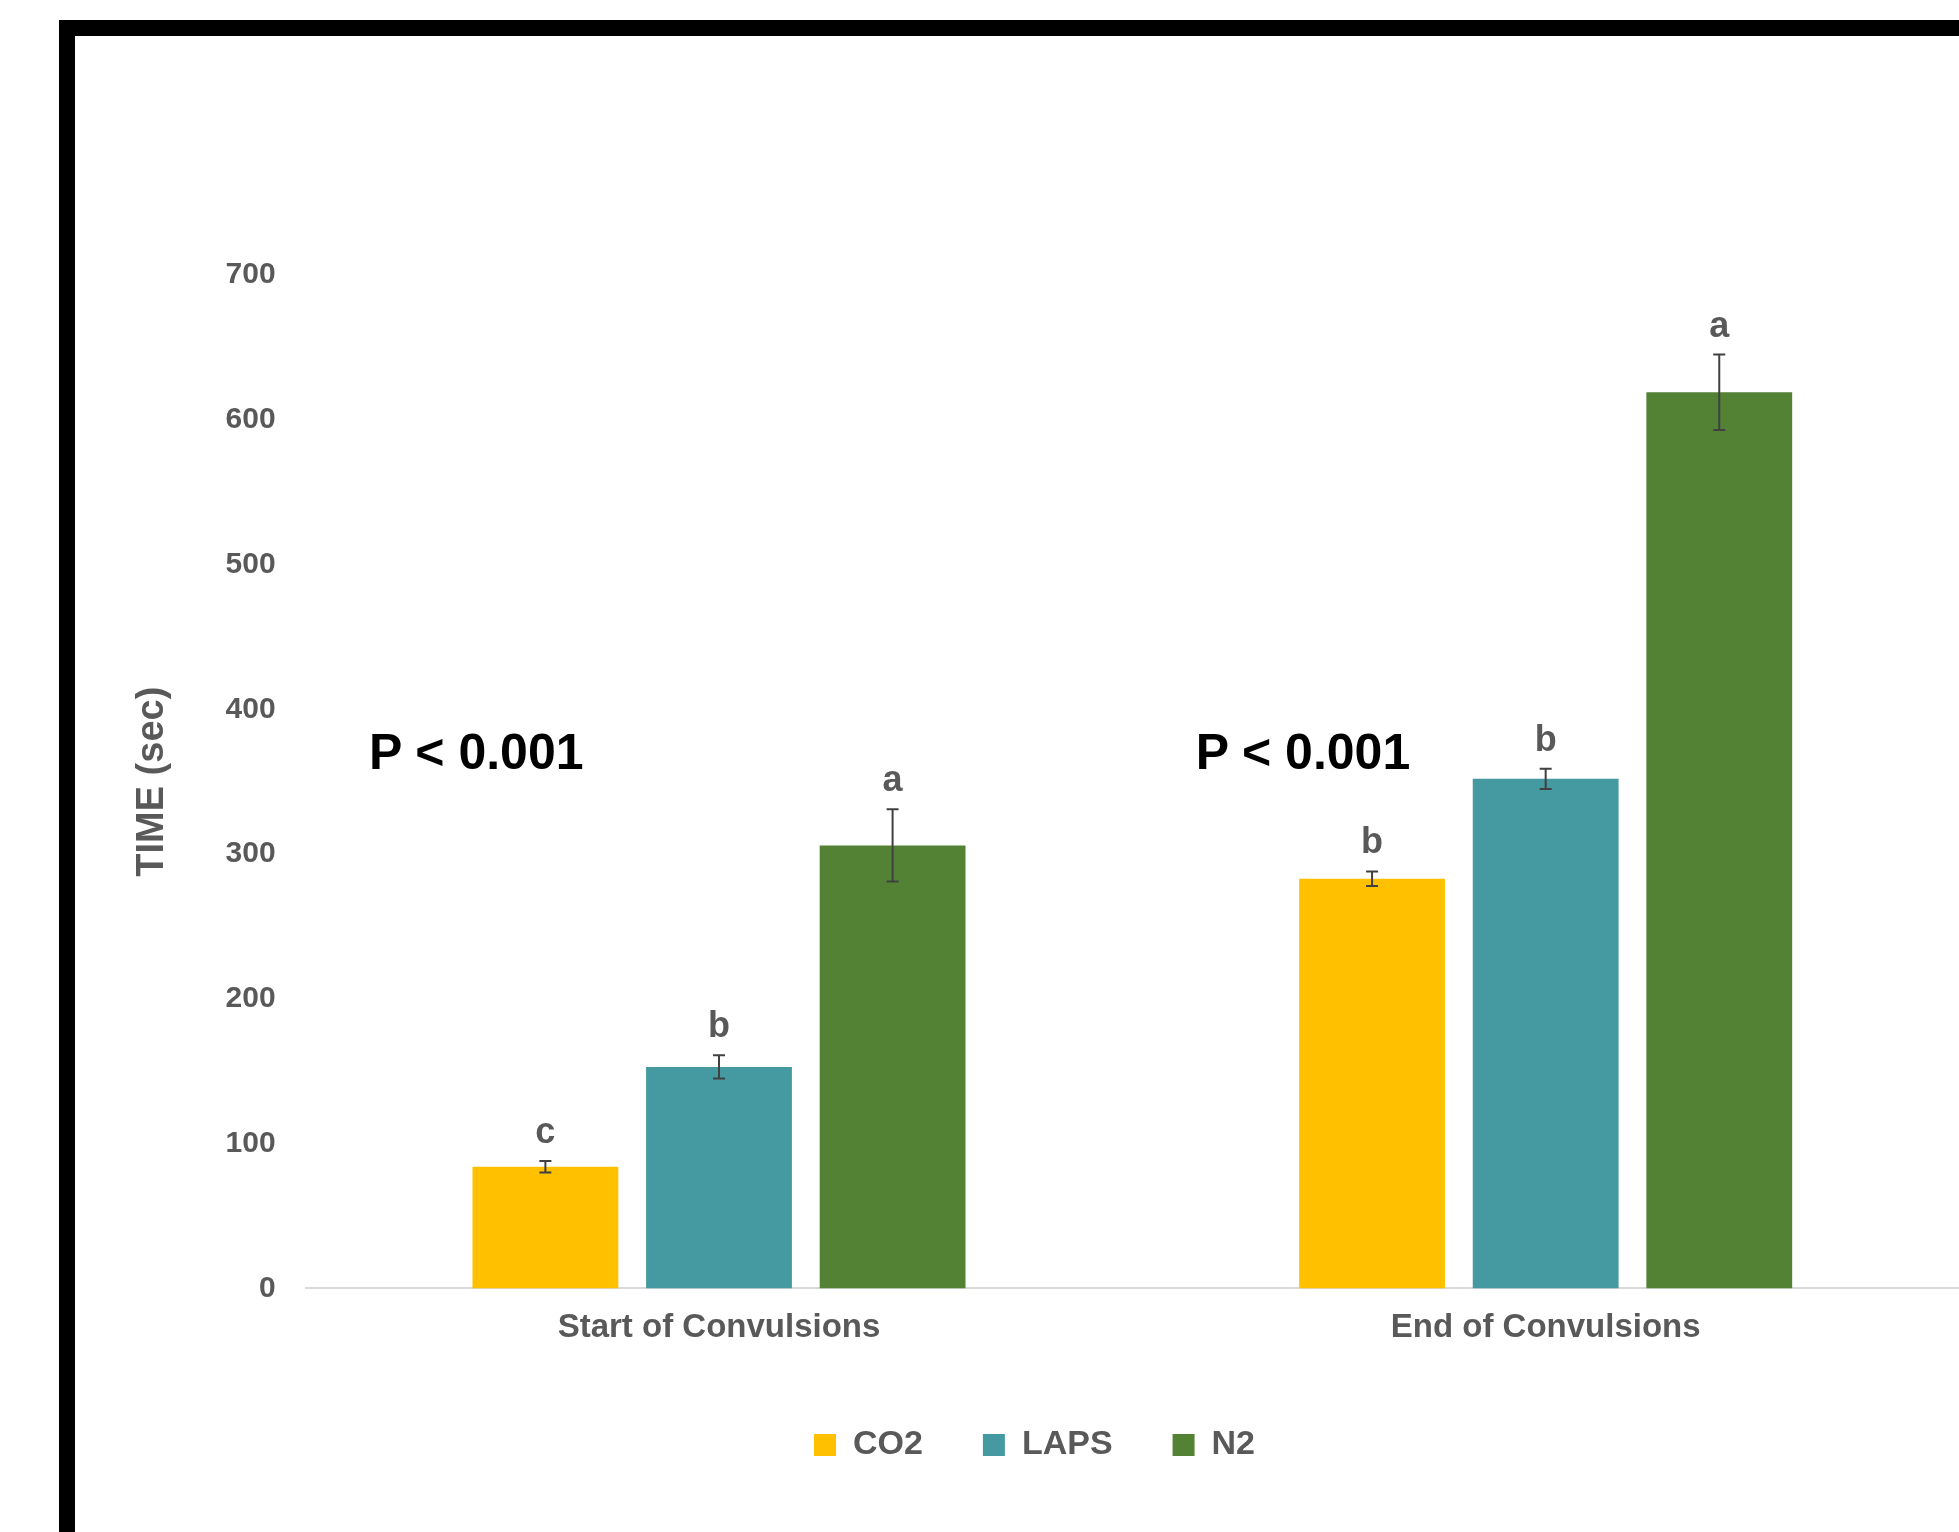 Image resolution: width=1959 pixels, height=1532 pixels. I want to click on y-tick-label: 100, so click(250, 1141).